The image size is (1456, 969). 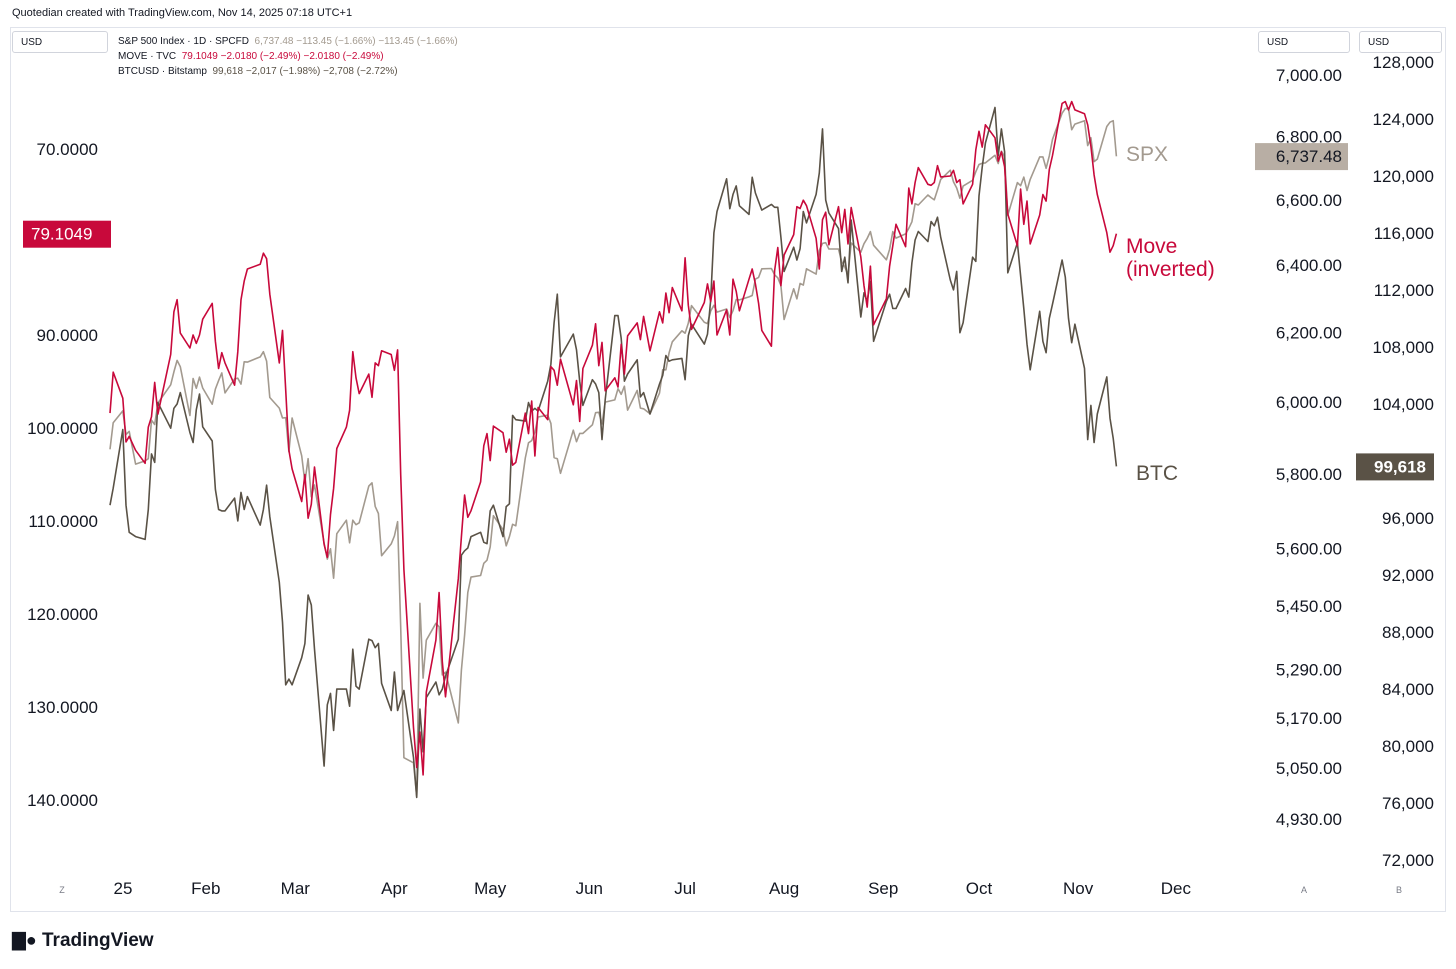 I want to click on spx-last-value-badge, so click(x=1301, y=157).